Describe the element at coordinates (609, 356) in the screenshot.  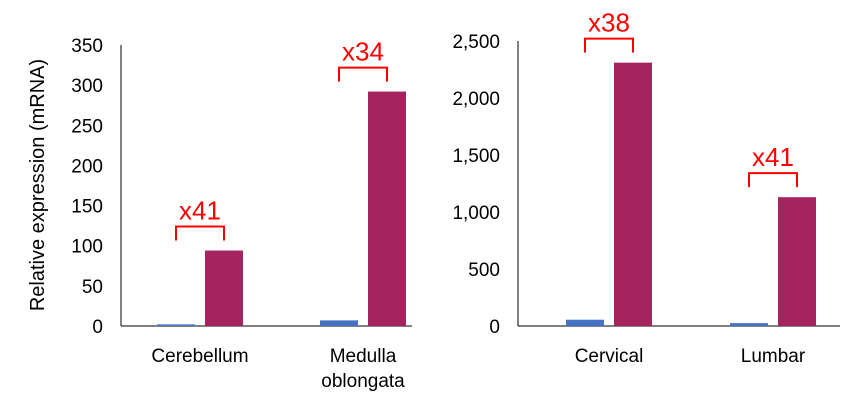
I see `x-category-label: Cervical` at that location.